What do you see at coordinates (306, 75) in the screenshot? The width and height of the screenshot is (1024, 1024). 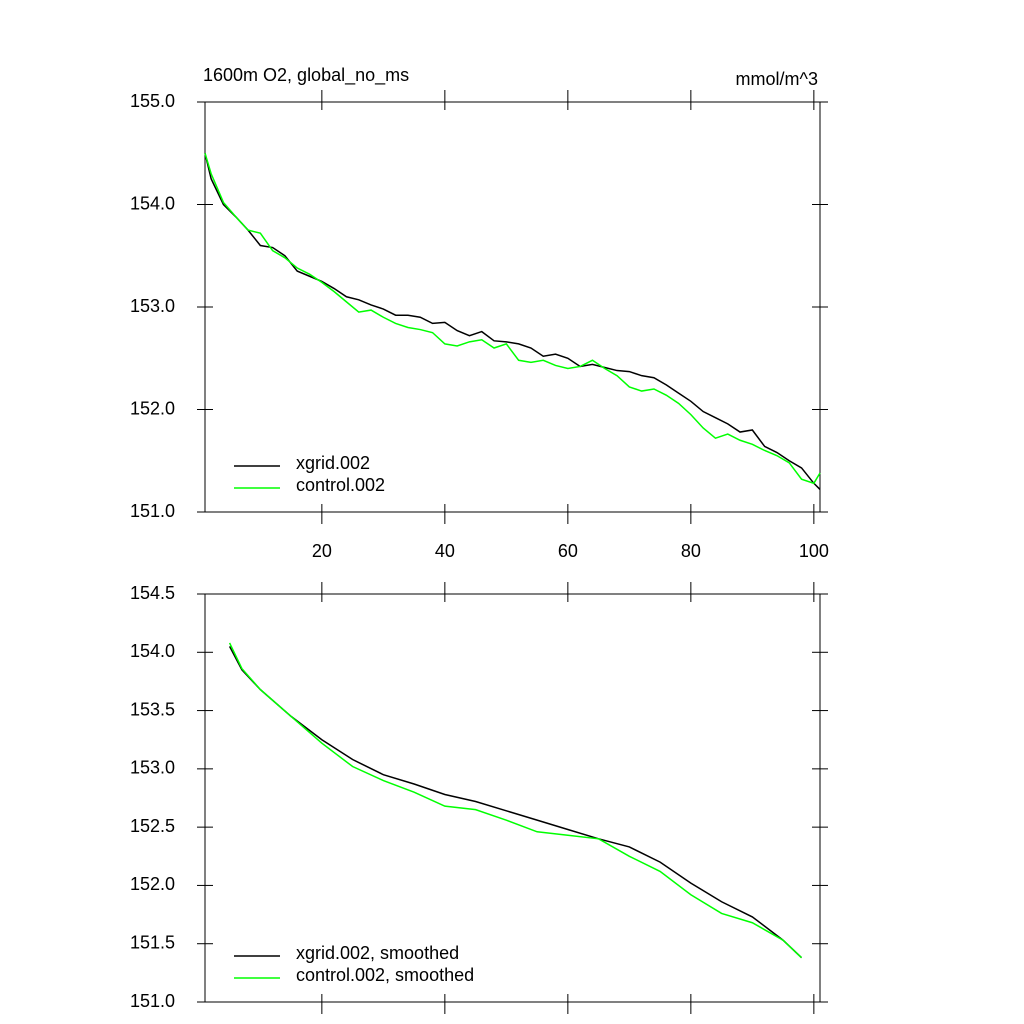 I see `chart-title: 1600m O2, global_no_ms` at bounding box center [306, 75].